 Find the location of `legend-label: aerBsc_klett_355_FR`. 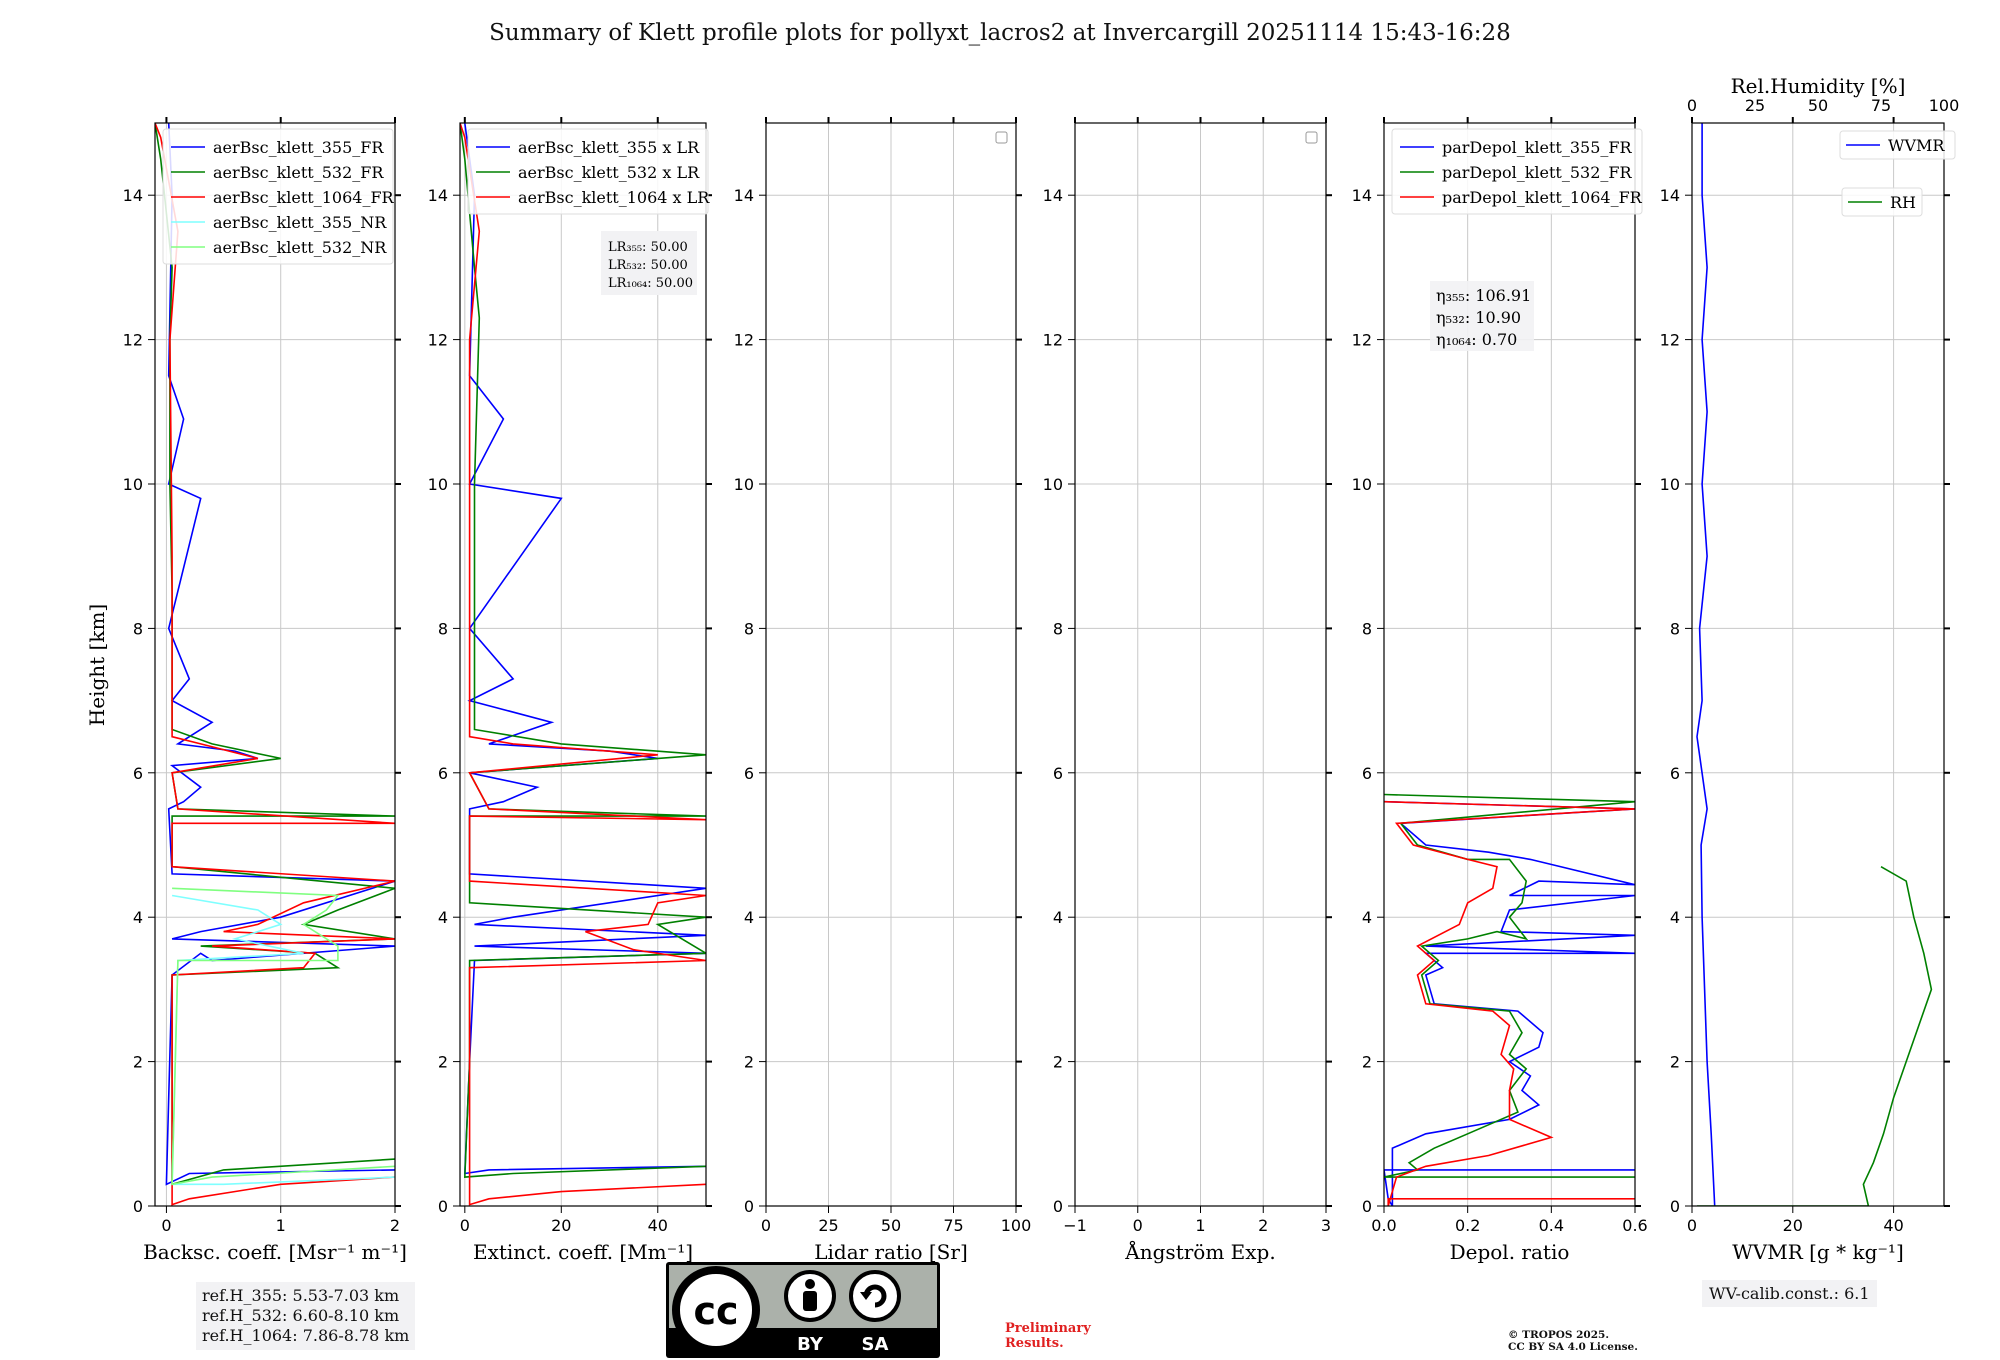

legend-label: aerBsc_klett_355_FR is located at coordinates (298, 147).